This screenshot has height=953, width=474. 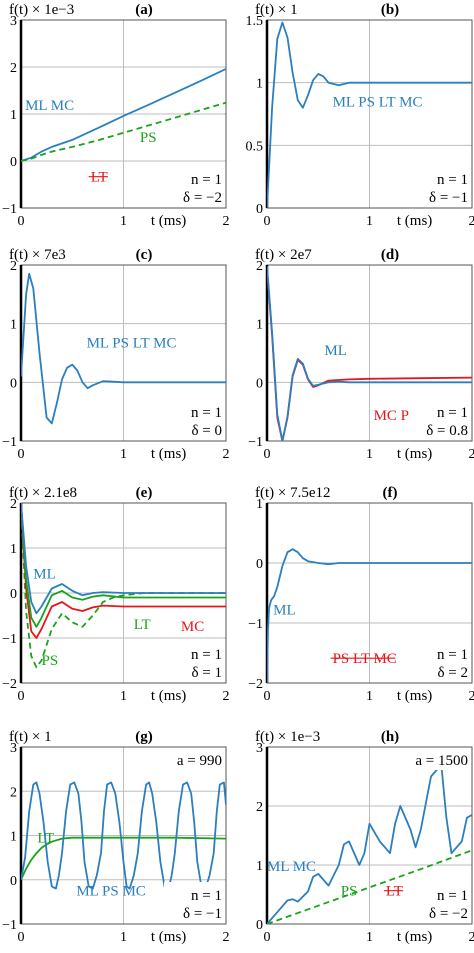 I want to click on delta-label: δ = 1, so click(x=206, y=673).